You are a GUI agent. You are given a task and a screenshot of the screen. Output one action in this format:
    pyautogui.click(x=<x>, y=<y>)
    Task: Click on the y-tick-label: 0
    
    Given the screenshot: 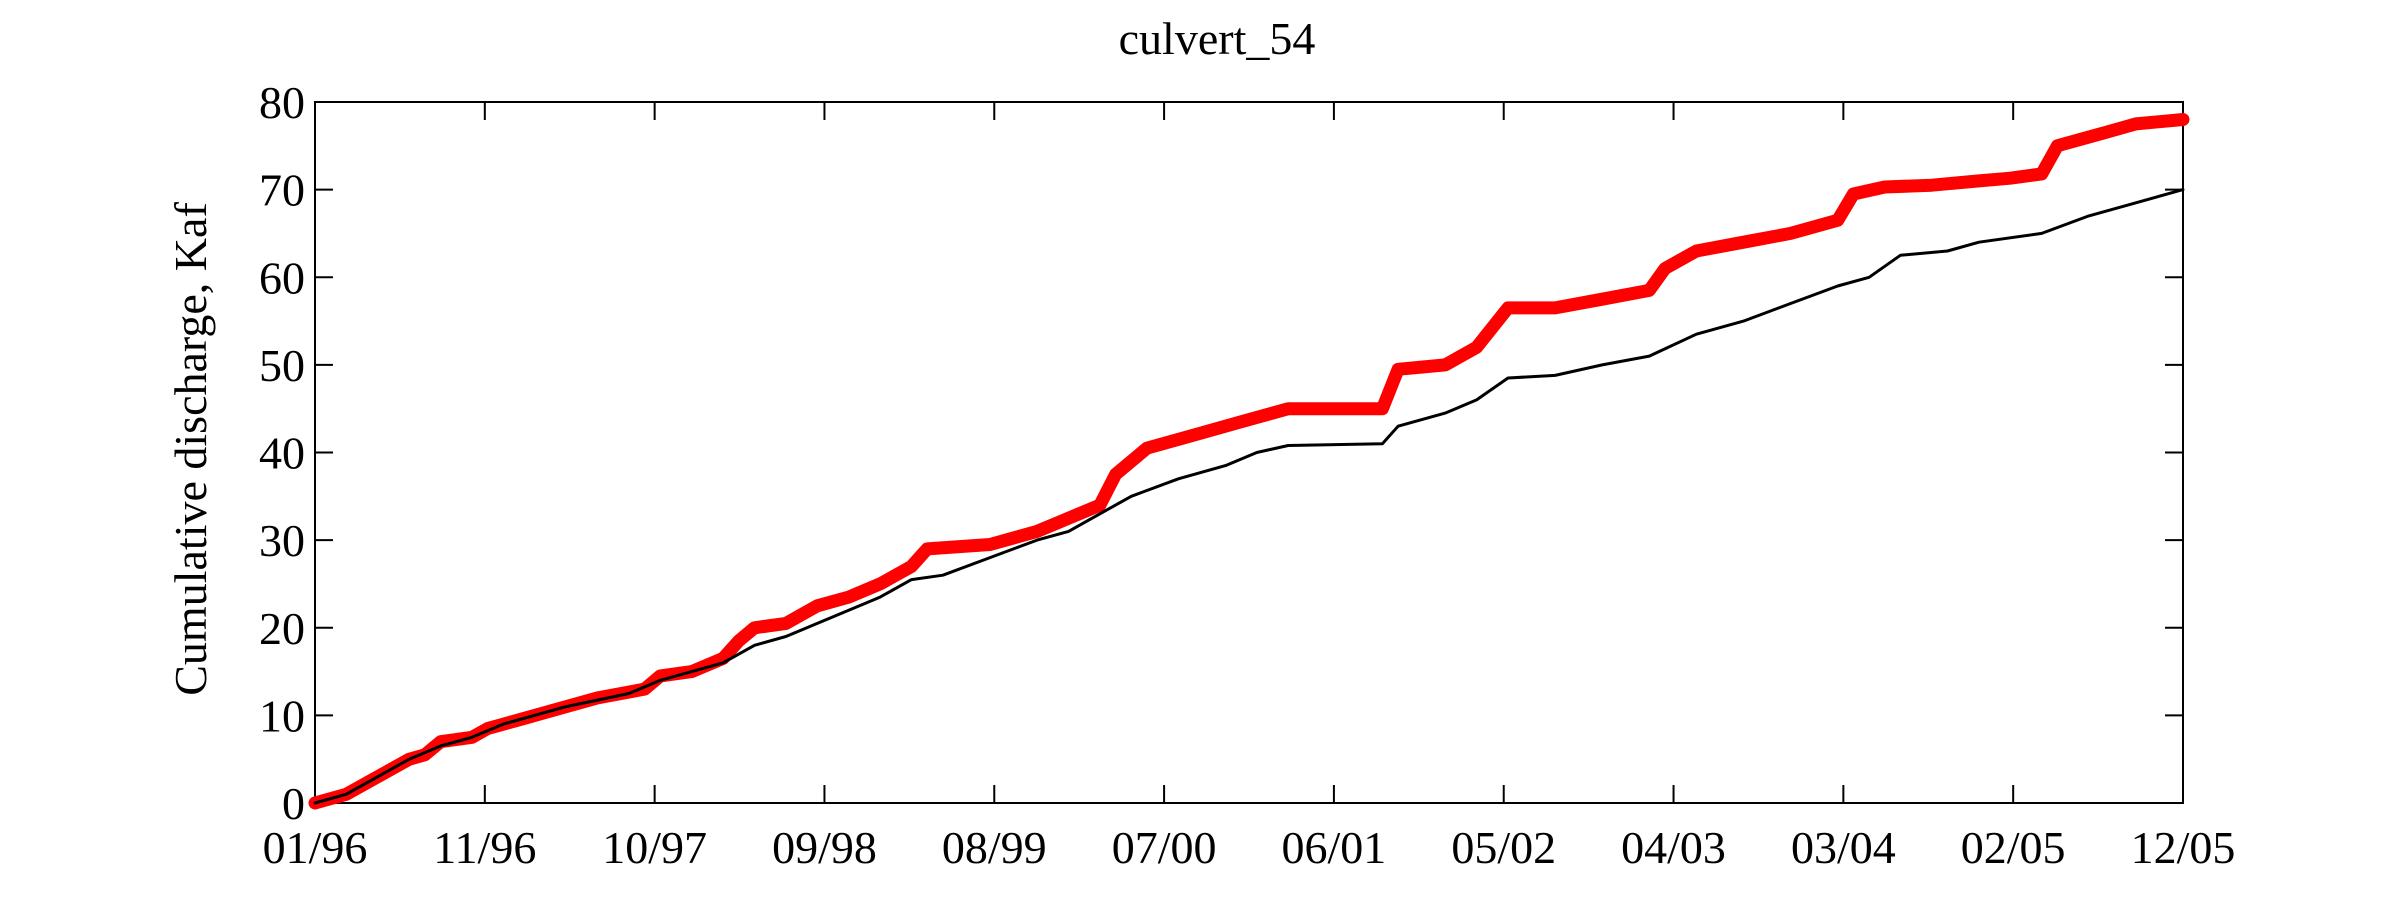 What is the action you would take?
    pyautogui.click(x=293, y=803)
    